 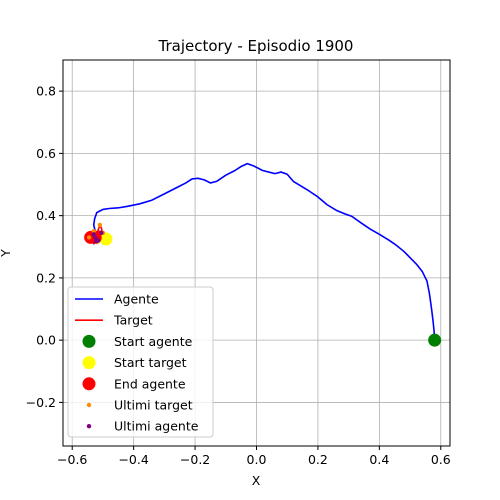 What do you see at coordinates (89, 363) in the screenshot?
I see `legend-swatch-start-target` at bounding box center [89, 363].